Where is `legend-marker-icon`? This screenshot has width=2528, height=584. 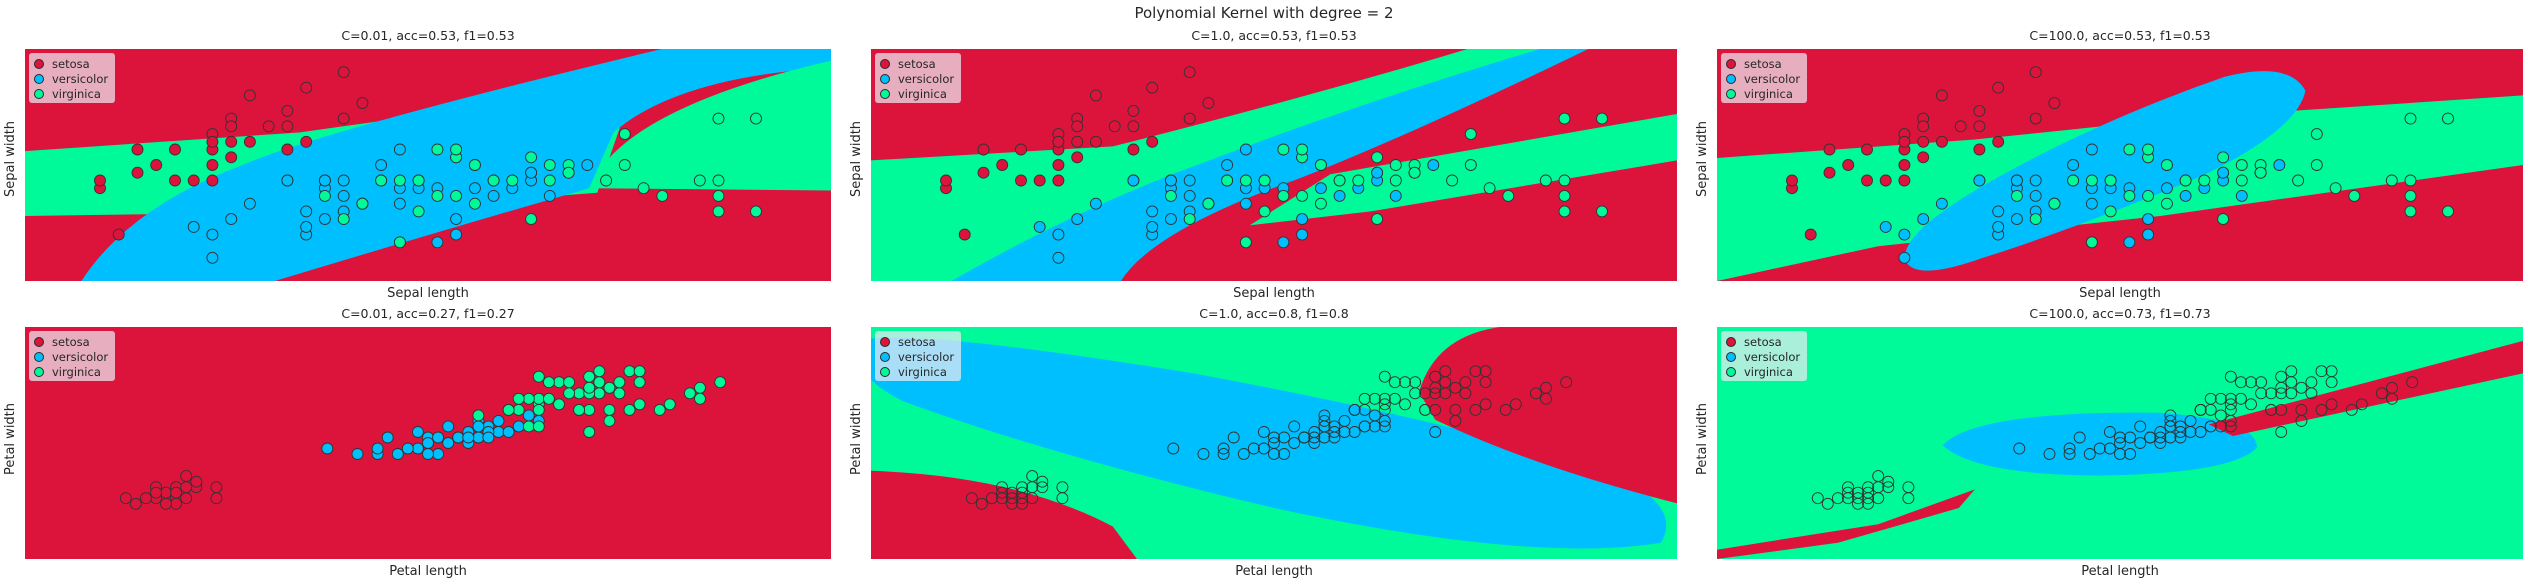 legend-marker-icon is located at coordinates (39, 341).